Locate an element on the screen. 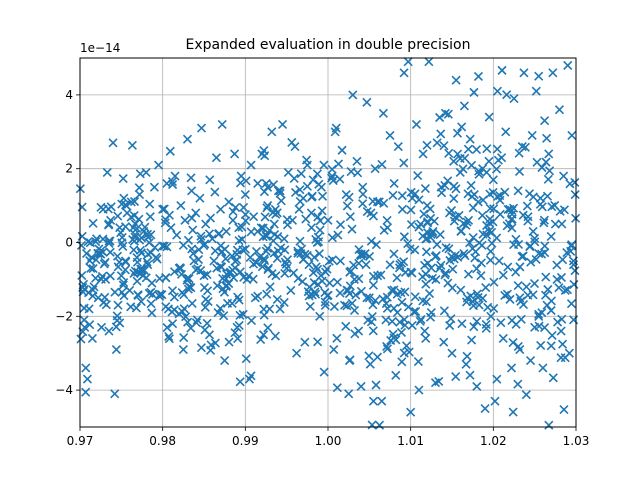 The image size is (640, 480). y-tick-label: 2 is located at coordinates (69, 169).